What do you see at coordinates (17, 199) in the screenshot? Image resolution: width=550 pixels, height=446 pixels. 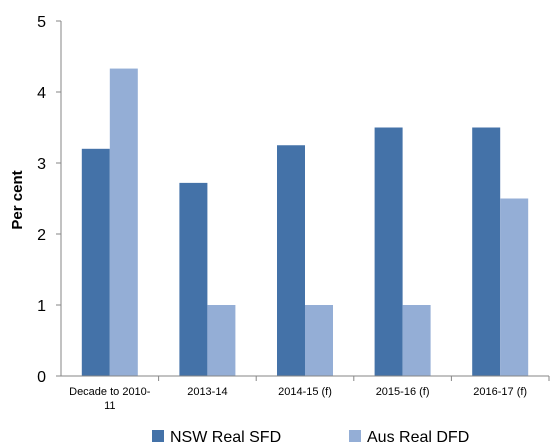 I see `y-axis-title: Per cent` at bounding box center [17, 199].